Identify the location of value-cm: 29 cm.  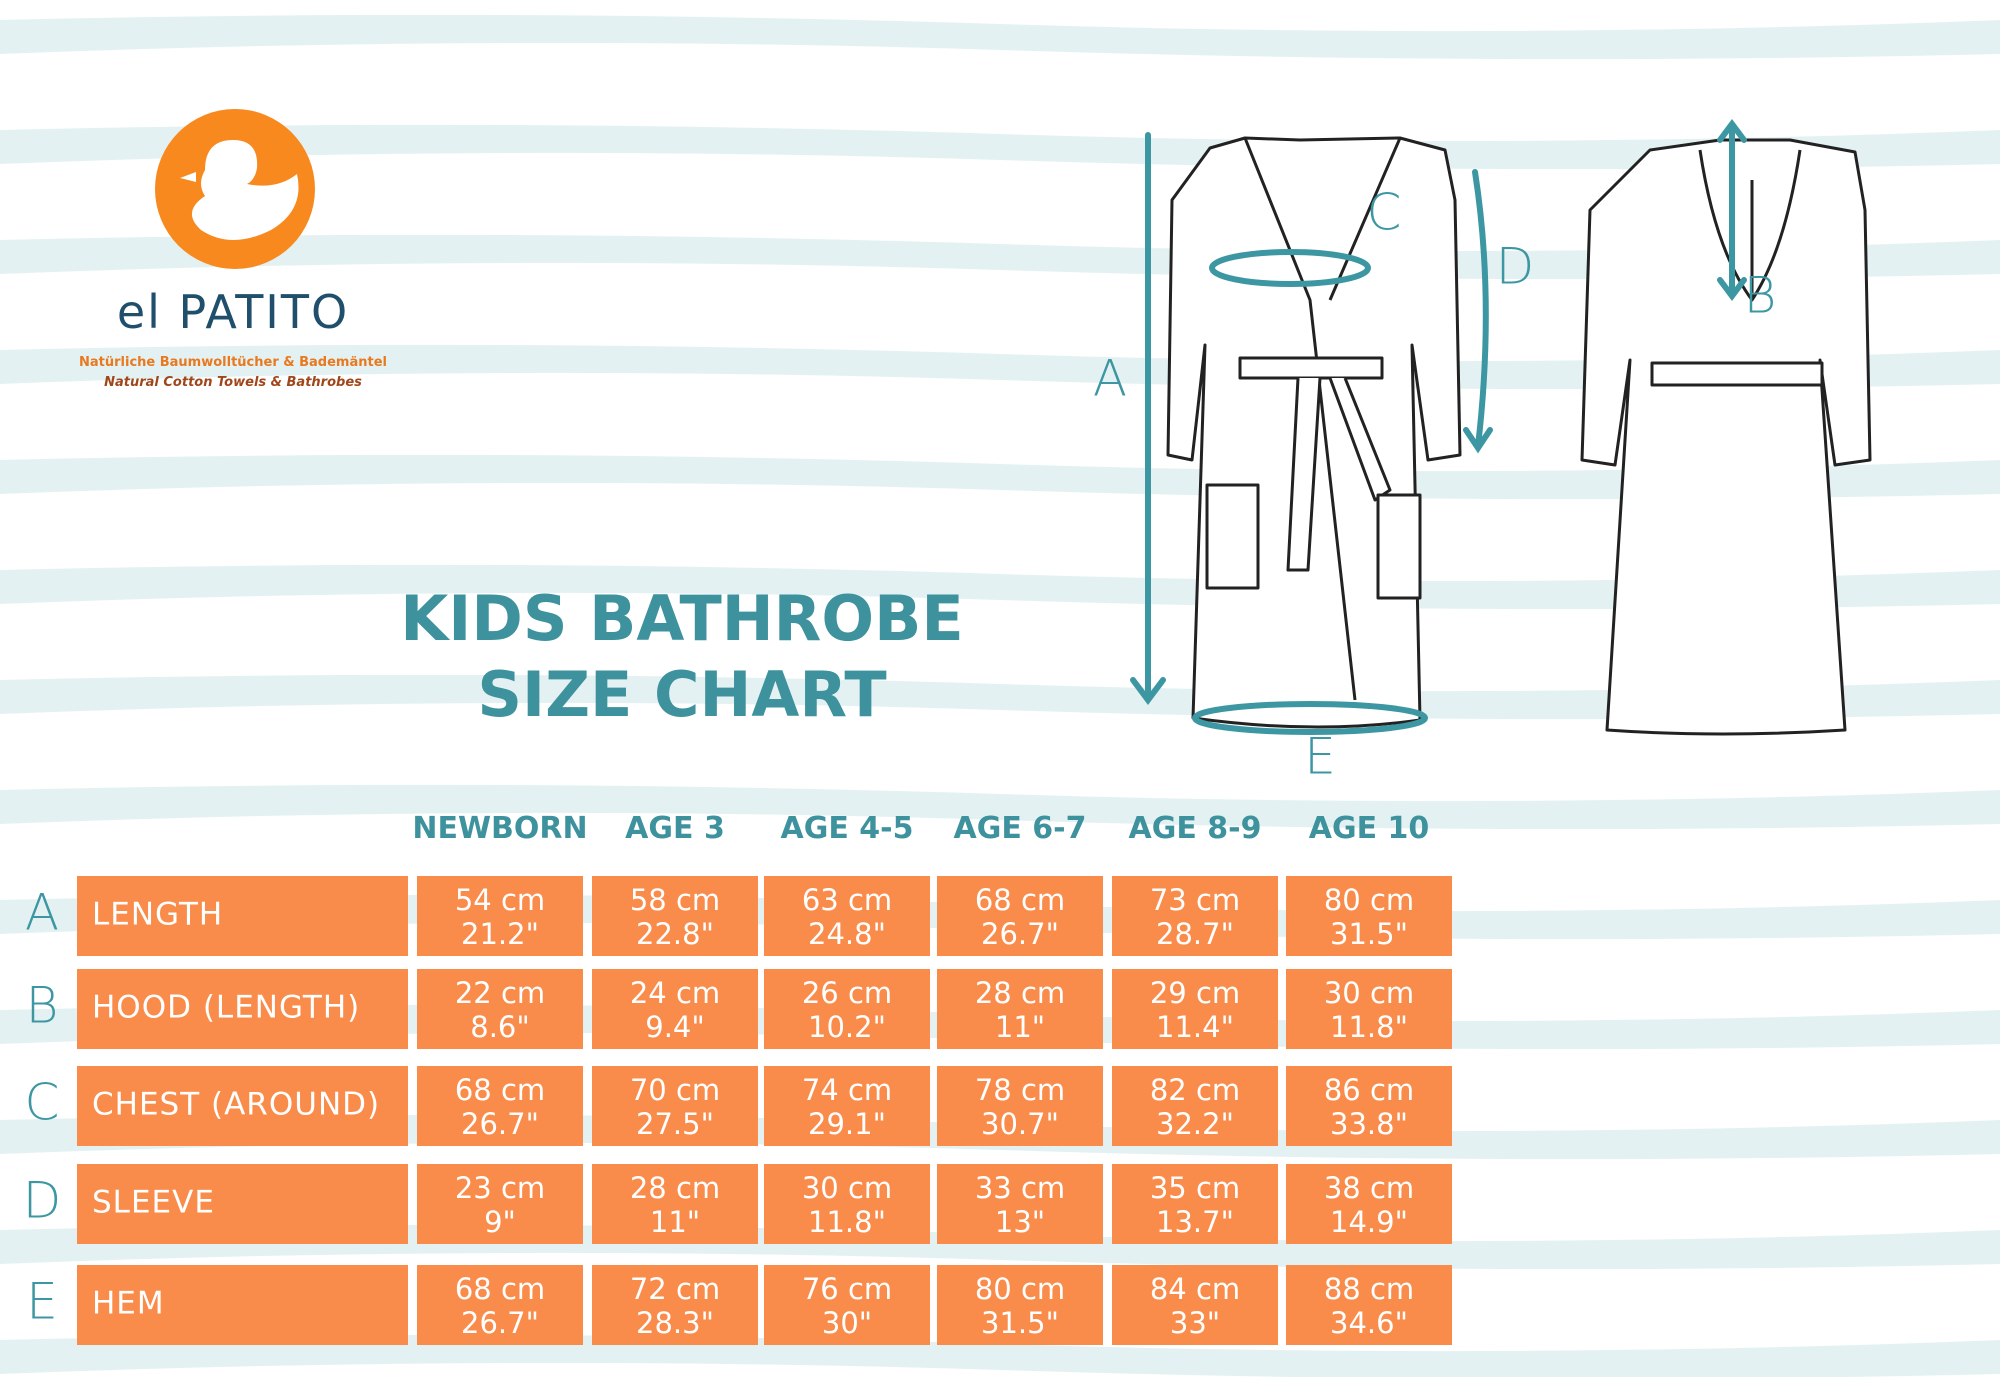
(1195, 993).